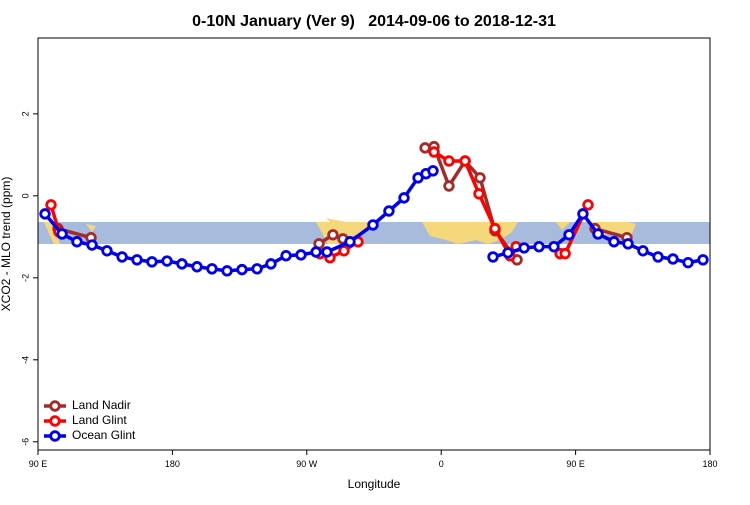 Image resolution: width=750 pixels, height=505 pixels. What do you see at coordinates (441, 464) in the screenshot?
I see `x-tick-label: 0` at bounding box center [441, 464].